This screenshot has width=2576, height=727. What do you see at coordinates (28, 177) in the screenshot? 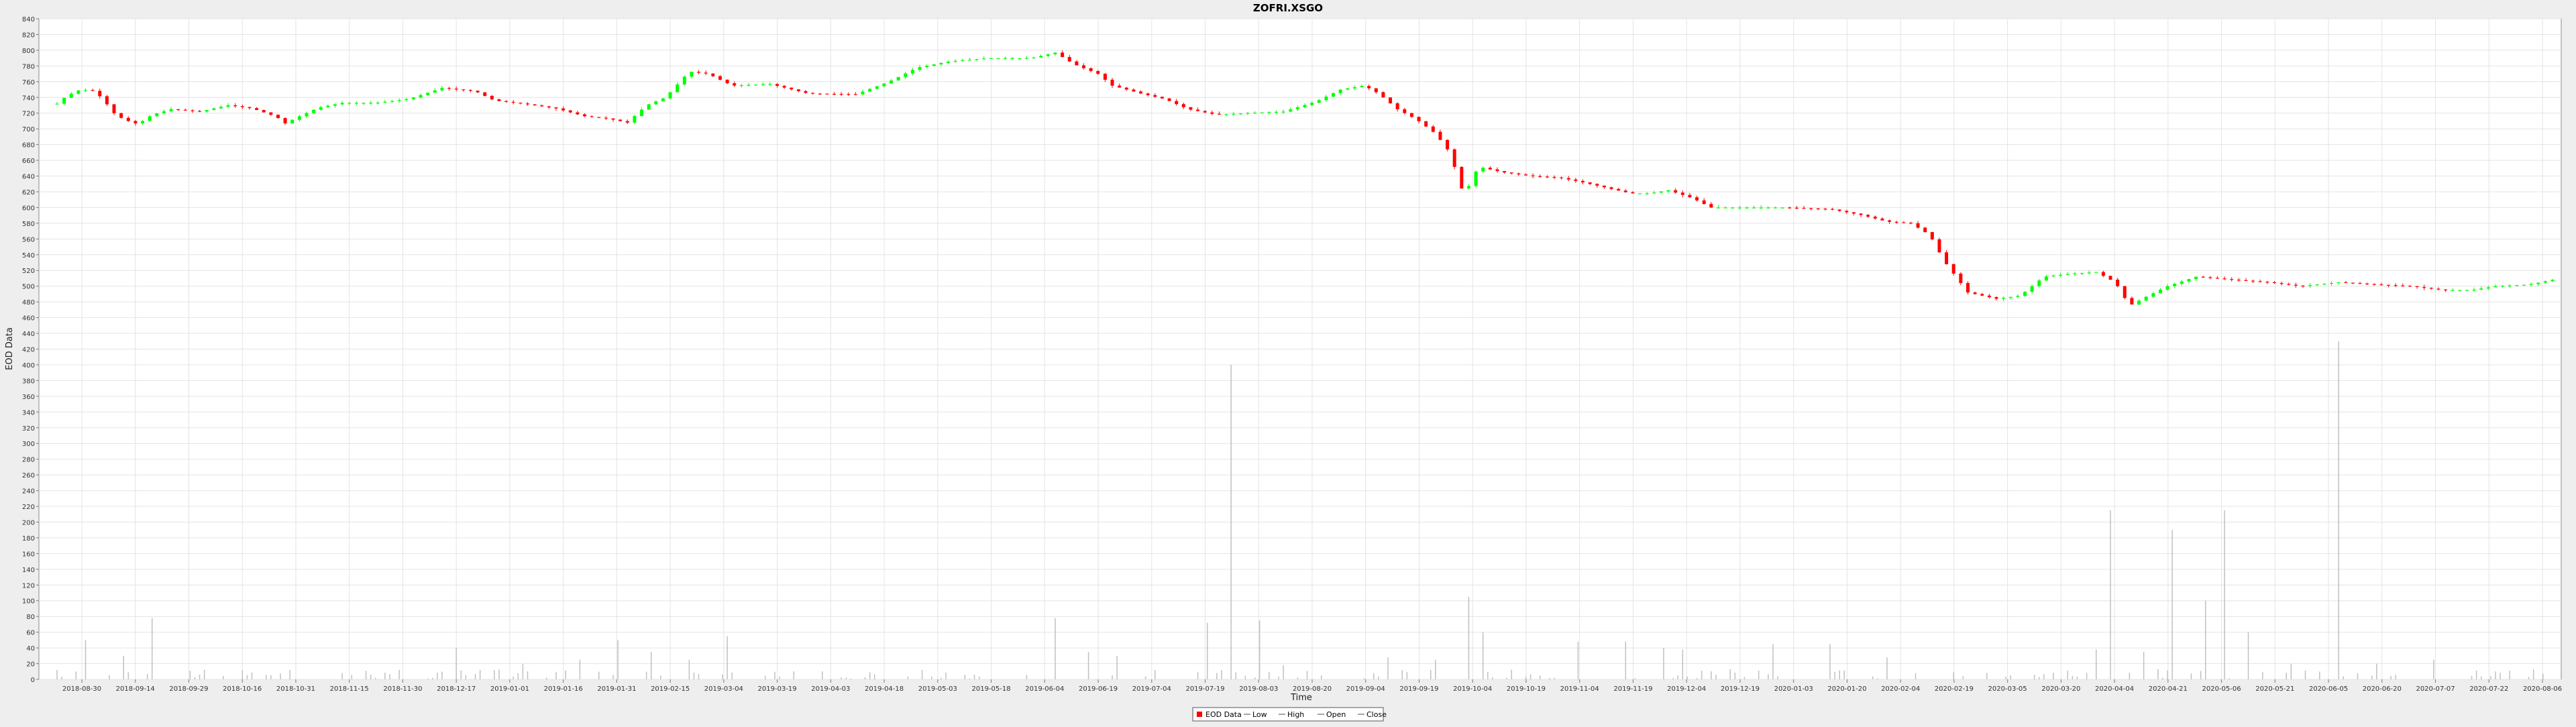
I see `y-tick-label: 640` at bounding box center [28, 177].